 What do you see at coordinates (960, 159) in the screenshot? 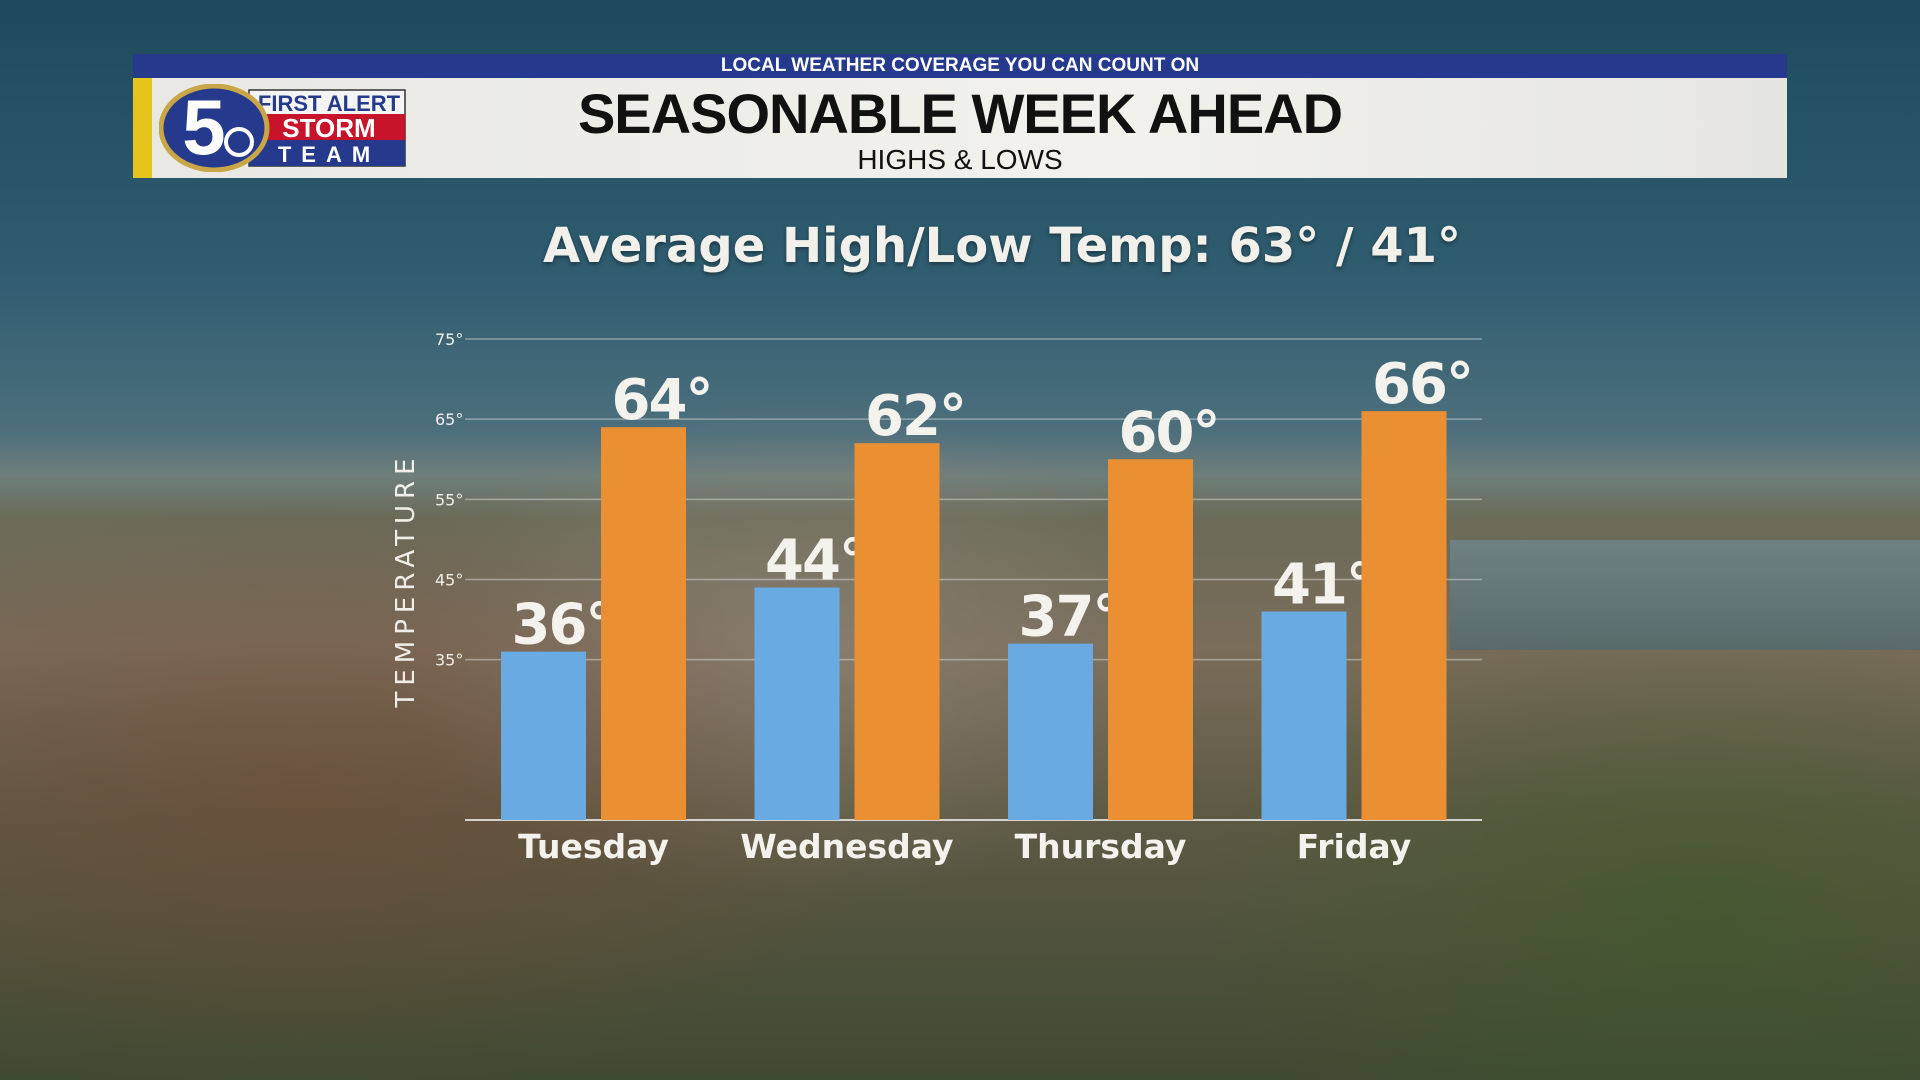
I see `page-subtitle: HIGHS & LOWS` at bounding box center [960, 159].